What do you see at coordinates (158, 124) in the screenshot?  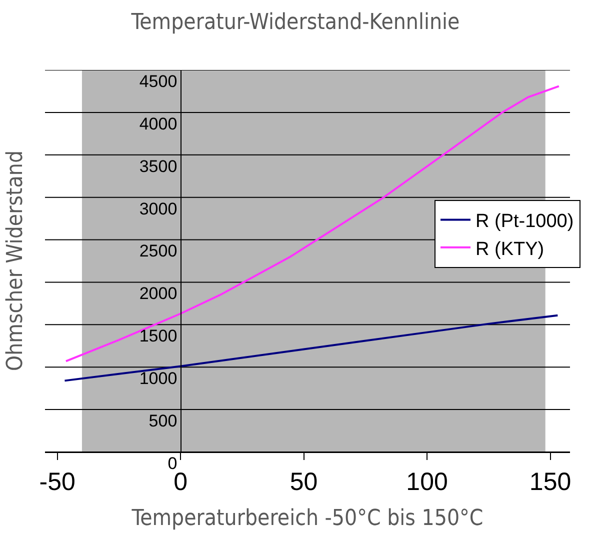 I see `y-tick-label: 4000` at bounding box center [158, 124].